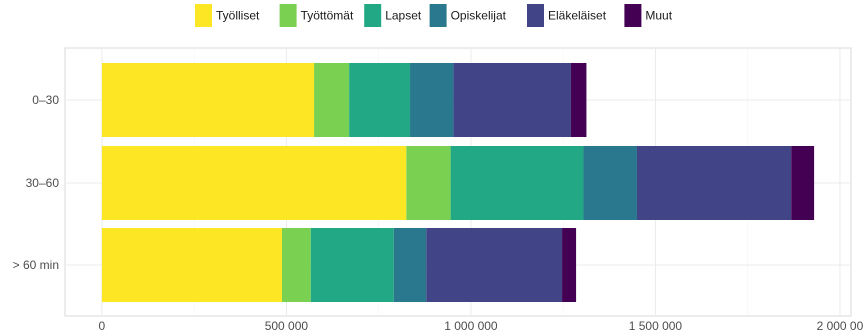  I want to click on legend-item: Työlliset, so click(227, 15).